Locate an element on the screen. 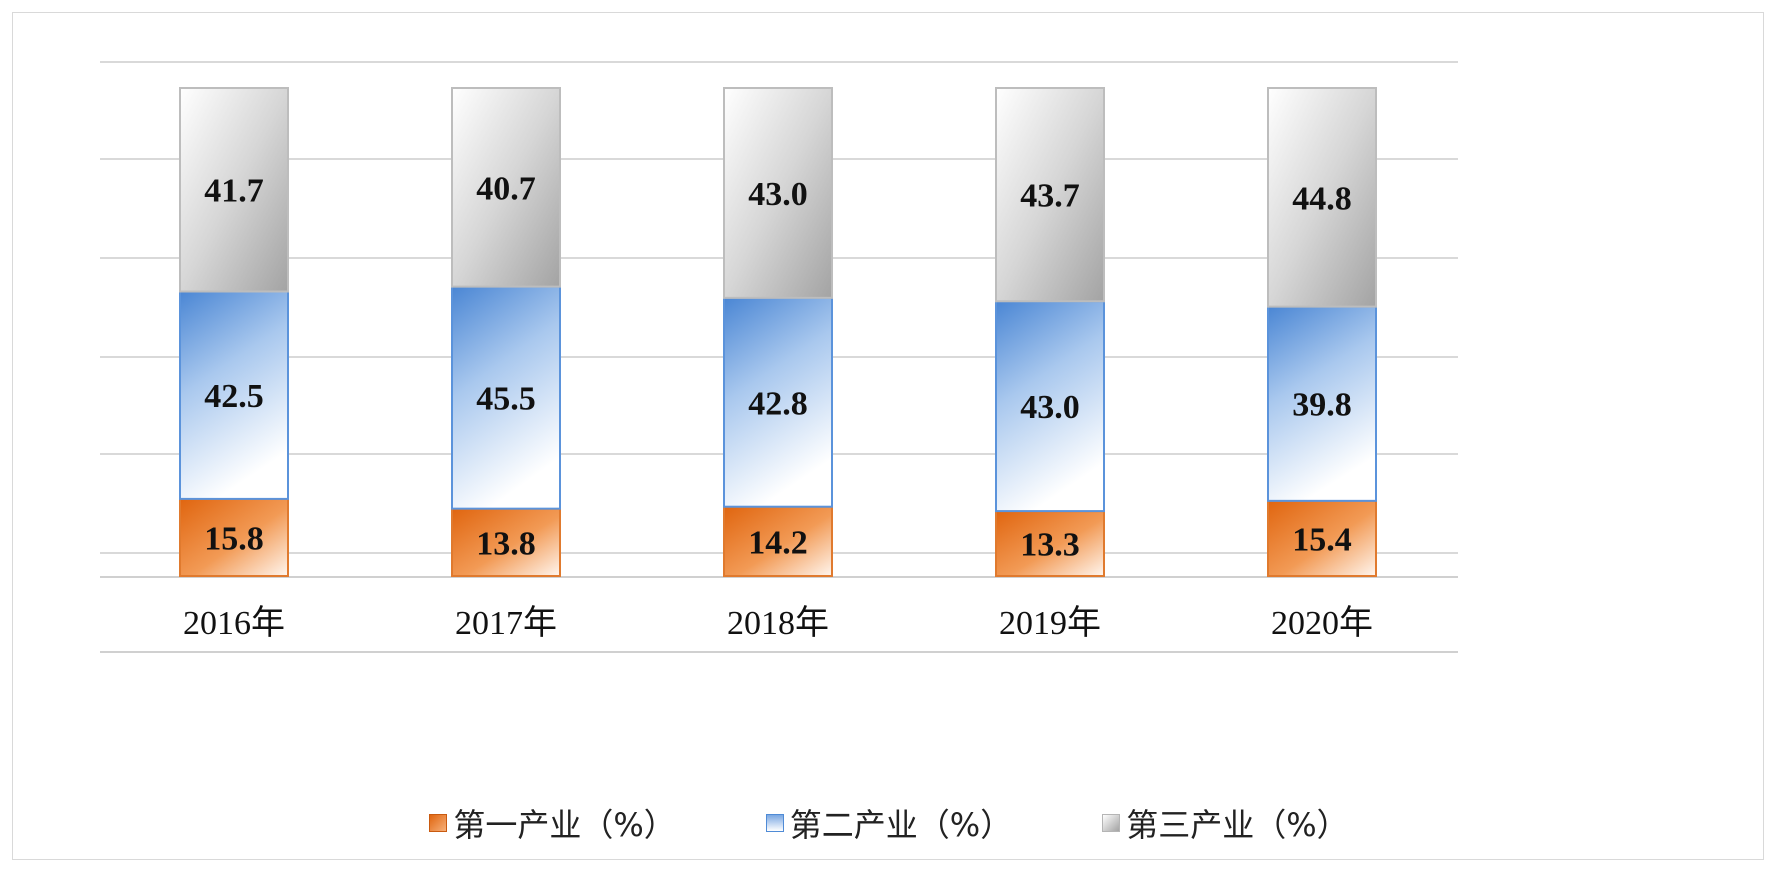  value-label-tertiary-0: 41.7 is located at coordinates (234, 191).